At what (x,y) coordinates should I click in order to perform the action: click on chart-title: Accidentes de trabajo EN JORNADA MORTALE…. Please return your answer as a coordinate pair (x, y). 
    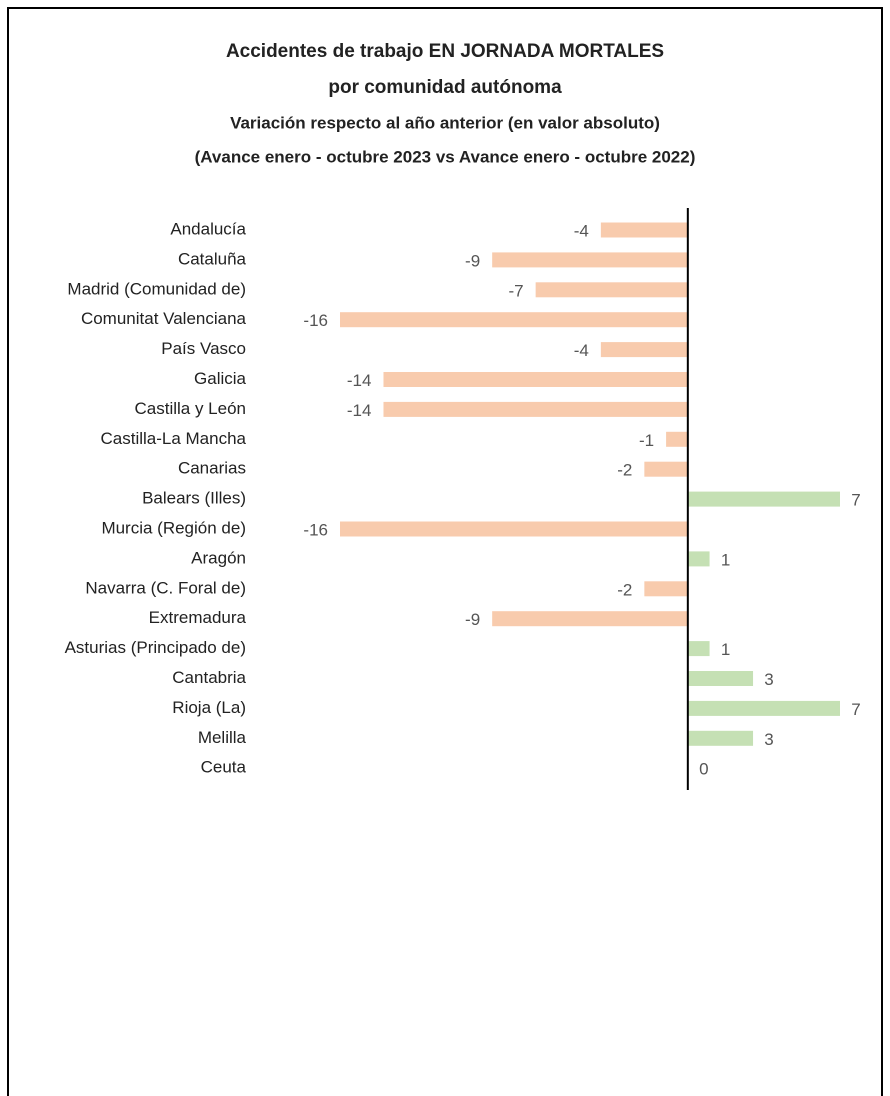
    Looking at the image, I should click on (445, 51).